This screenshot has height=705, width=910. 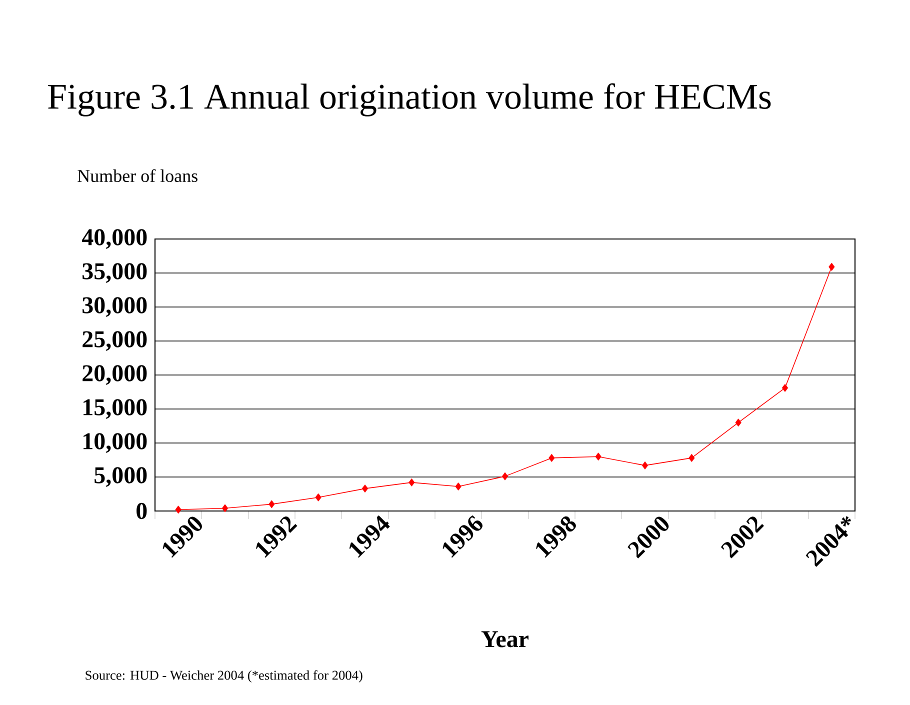 What do you see at coordinates (114, 307) in the screenshot?
I see `y-tick-label: 30,000` at bounding box center [114, 307].